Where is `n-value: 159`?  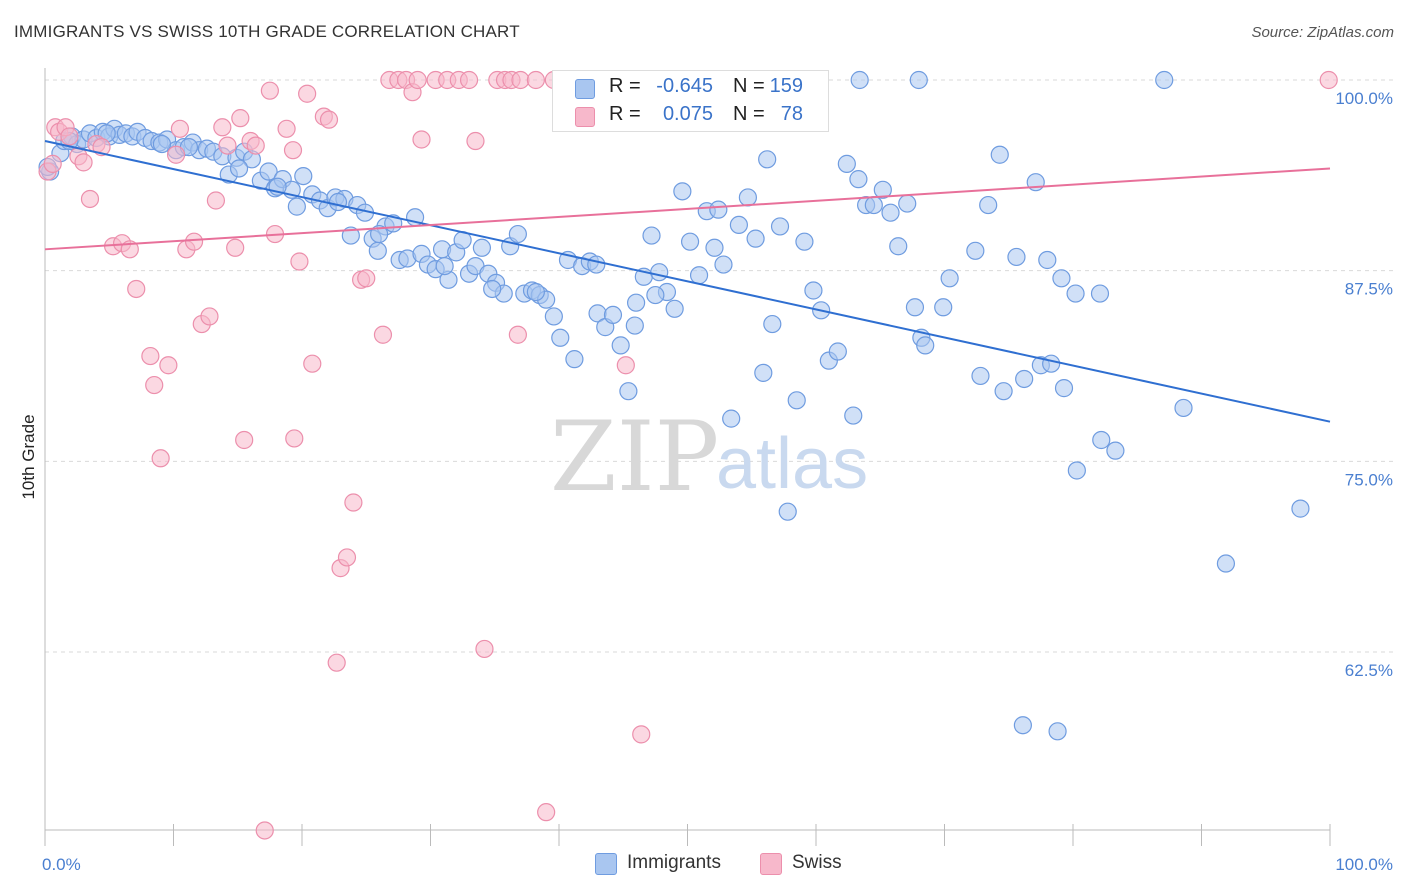 n-value: 159 is located at coordinates (786, 86).